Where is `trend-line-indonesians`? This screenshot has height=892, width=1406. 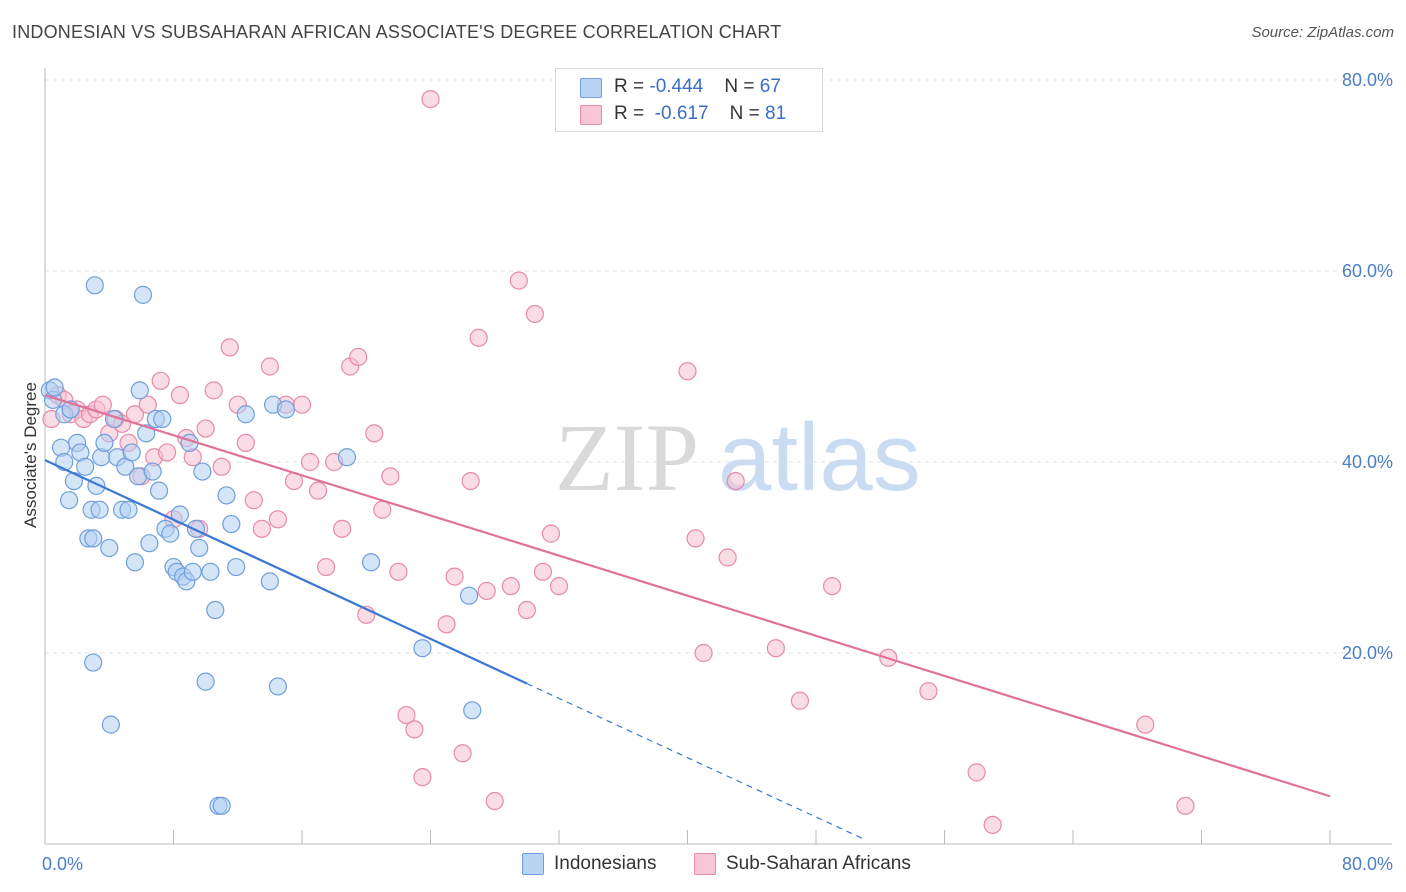
trend-line-indonesians is located at coordinates (286, 572).